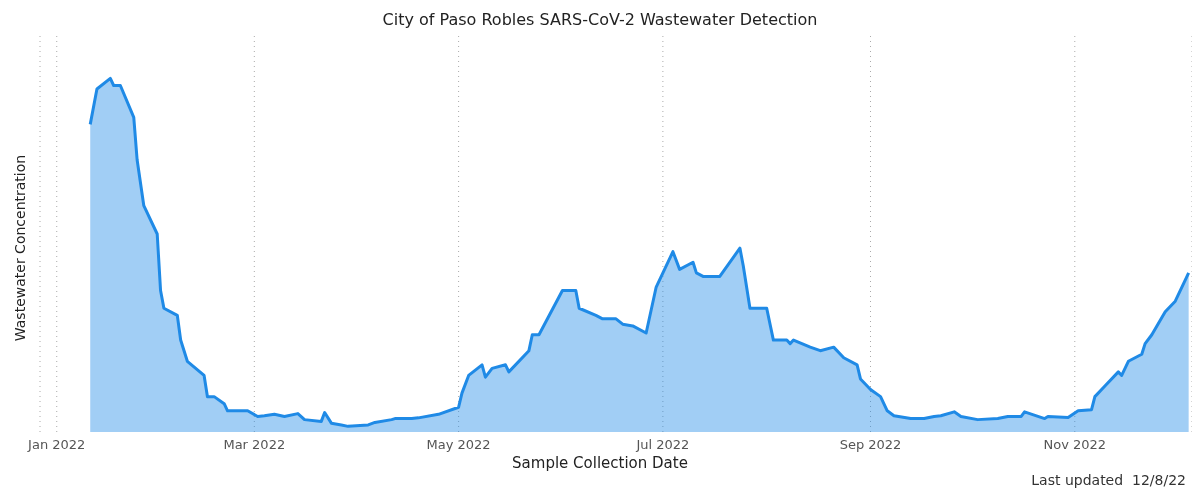  I want to click on y-axis-title: Wastewater Concentration, so click(20, 248).